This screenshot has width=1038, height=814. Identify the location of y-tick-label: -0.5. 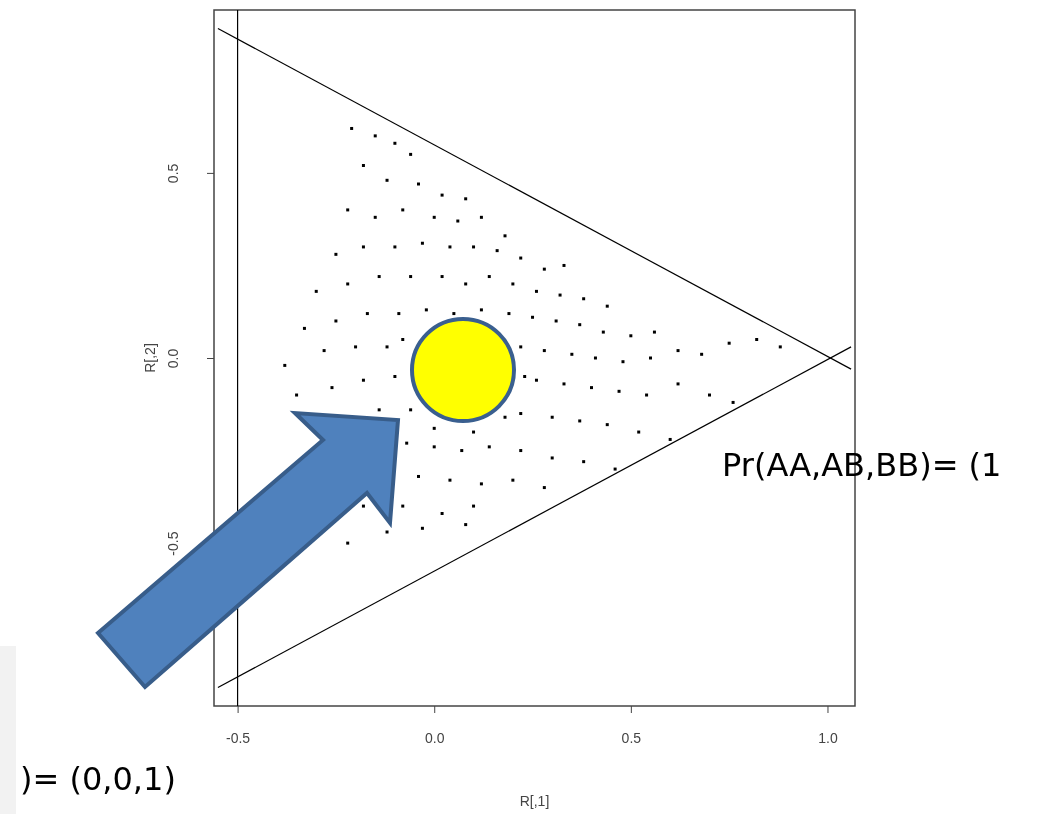
(173, 543).